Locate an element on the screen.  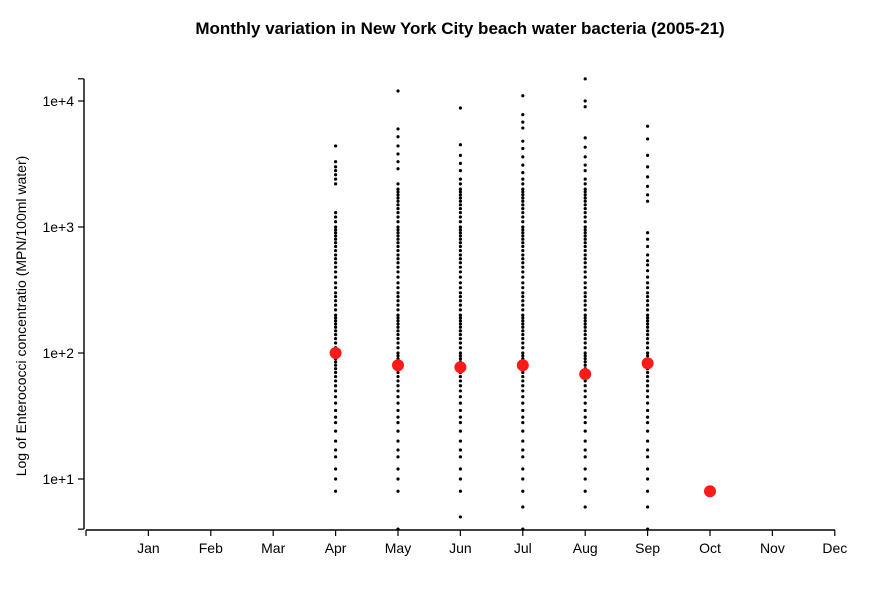
x-tick-label: May is located at coordinates (398, 548).